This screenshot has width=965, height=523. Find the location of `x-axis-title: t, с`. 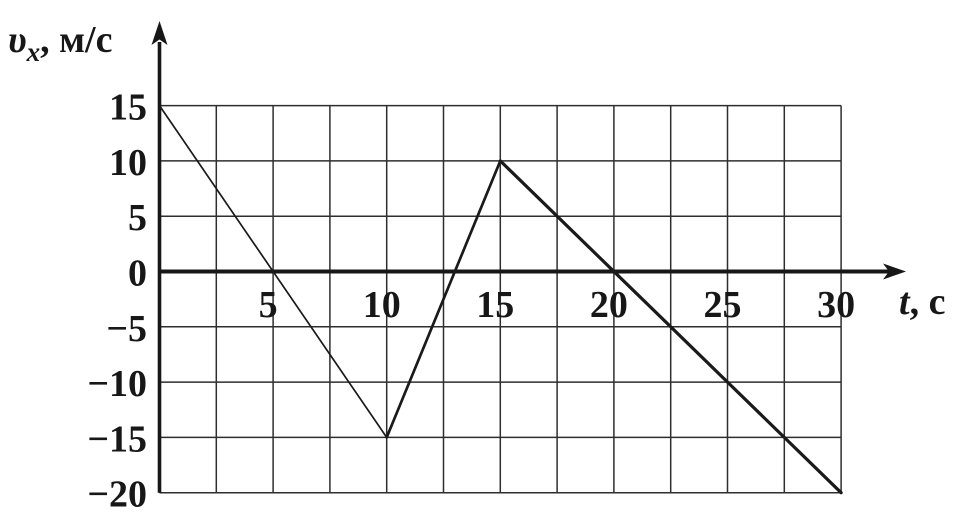

x-axis-title: t, с is located at coordinates (922, 302).